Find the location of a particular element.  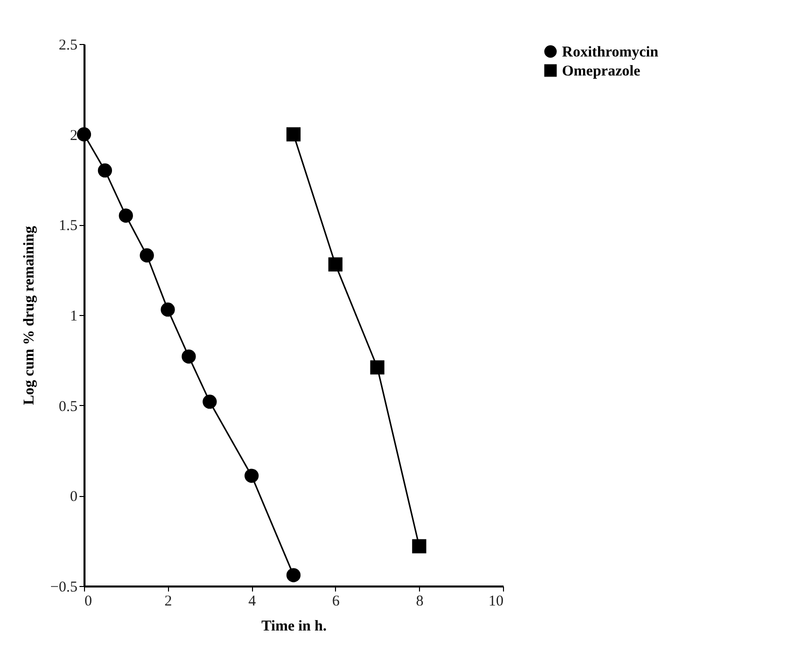

y-tick-label: 2.5 is located at coordinates (68, 46).